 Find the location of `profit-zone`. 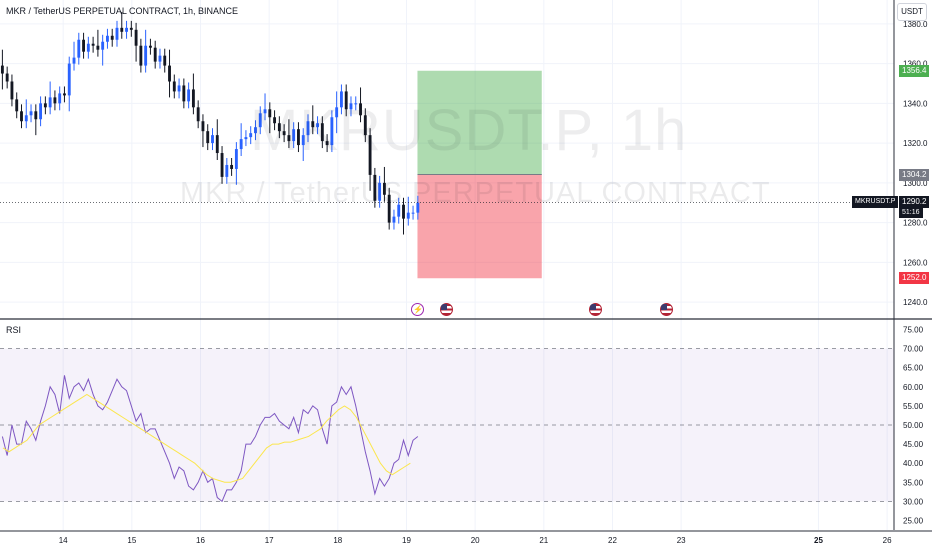

profit-zone is located at coordinates (479, 122).